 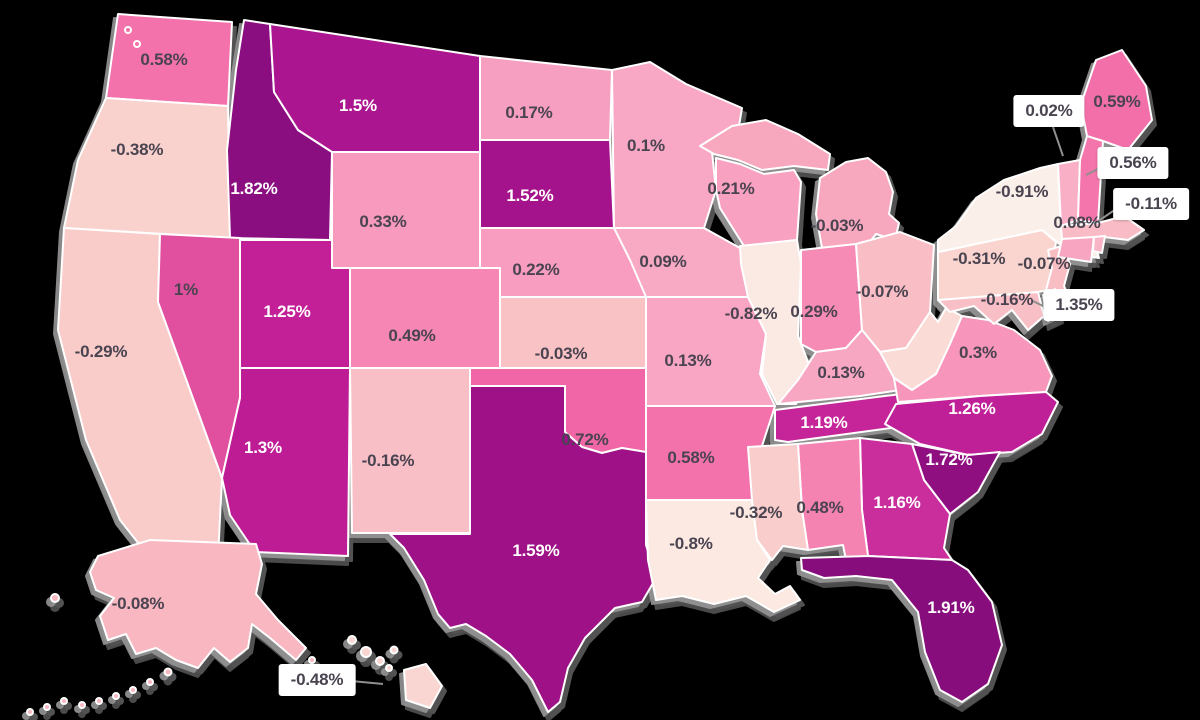 I want to click on state-shape-hi, so click(x=423, y=686).